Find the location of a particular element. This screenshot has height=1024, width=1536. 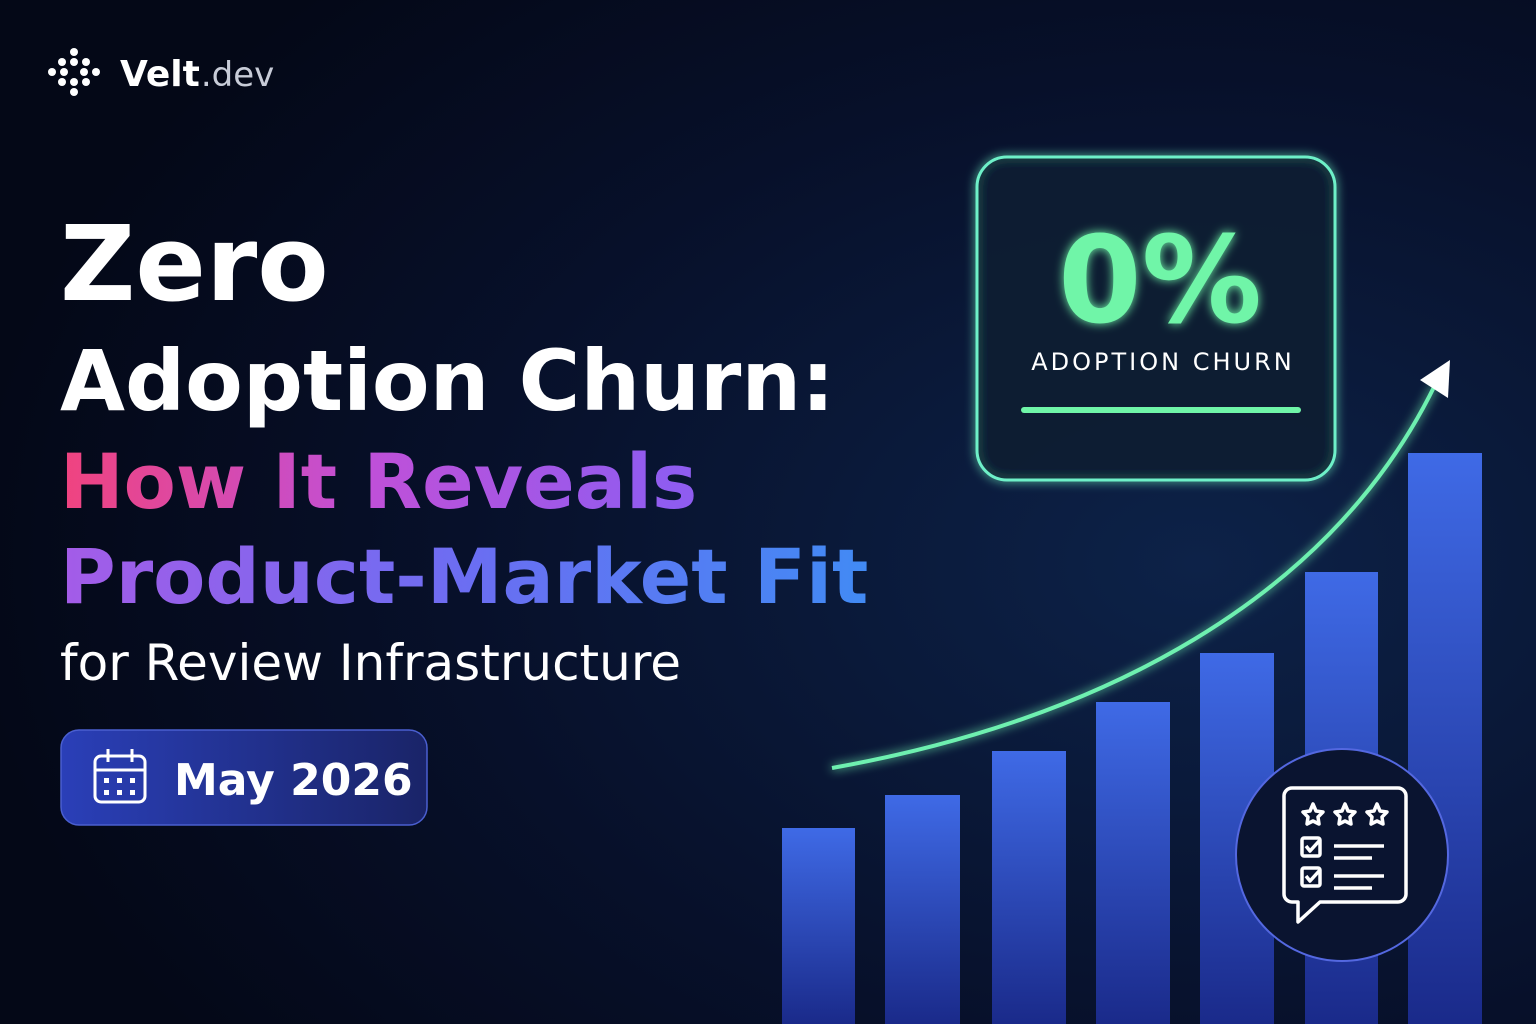

brand-suffix: .dev is located at coordinates (237, 75).